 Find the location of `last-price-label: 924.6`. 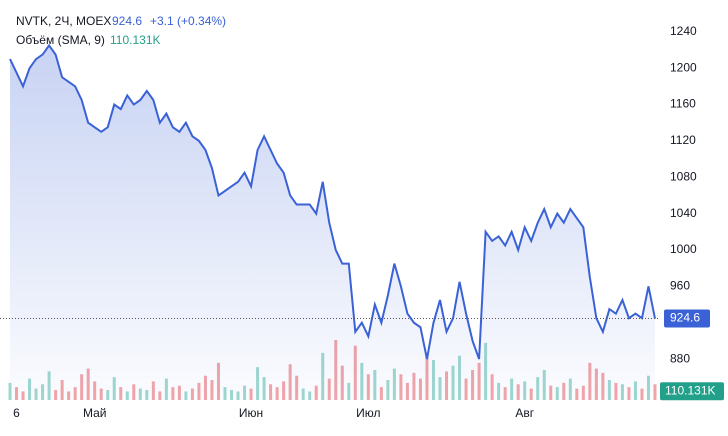

last-price-label: 924.6 is located at coordinates (685, 318).